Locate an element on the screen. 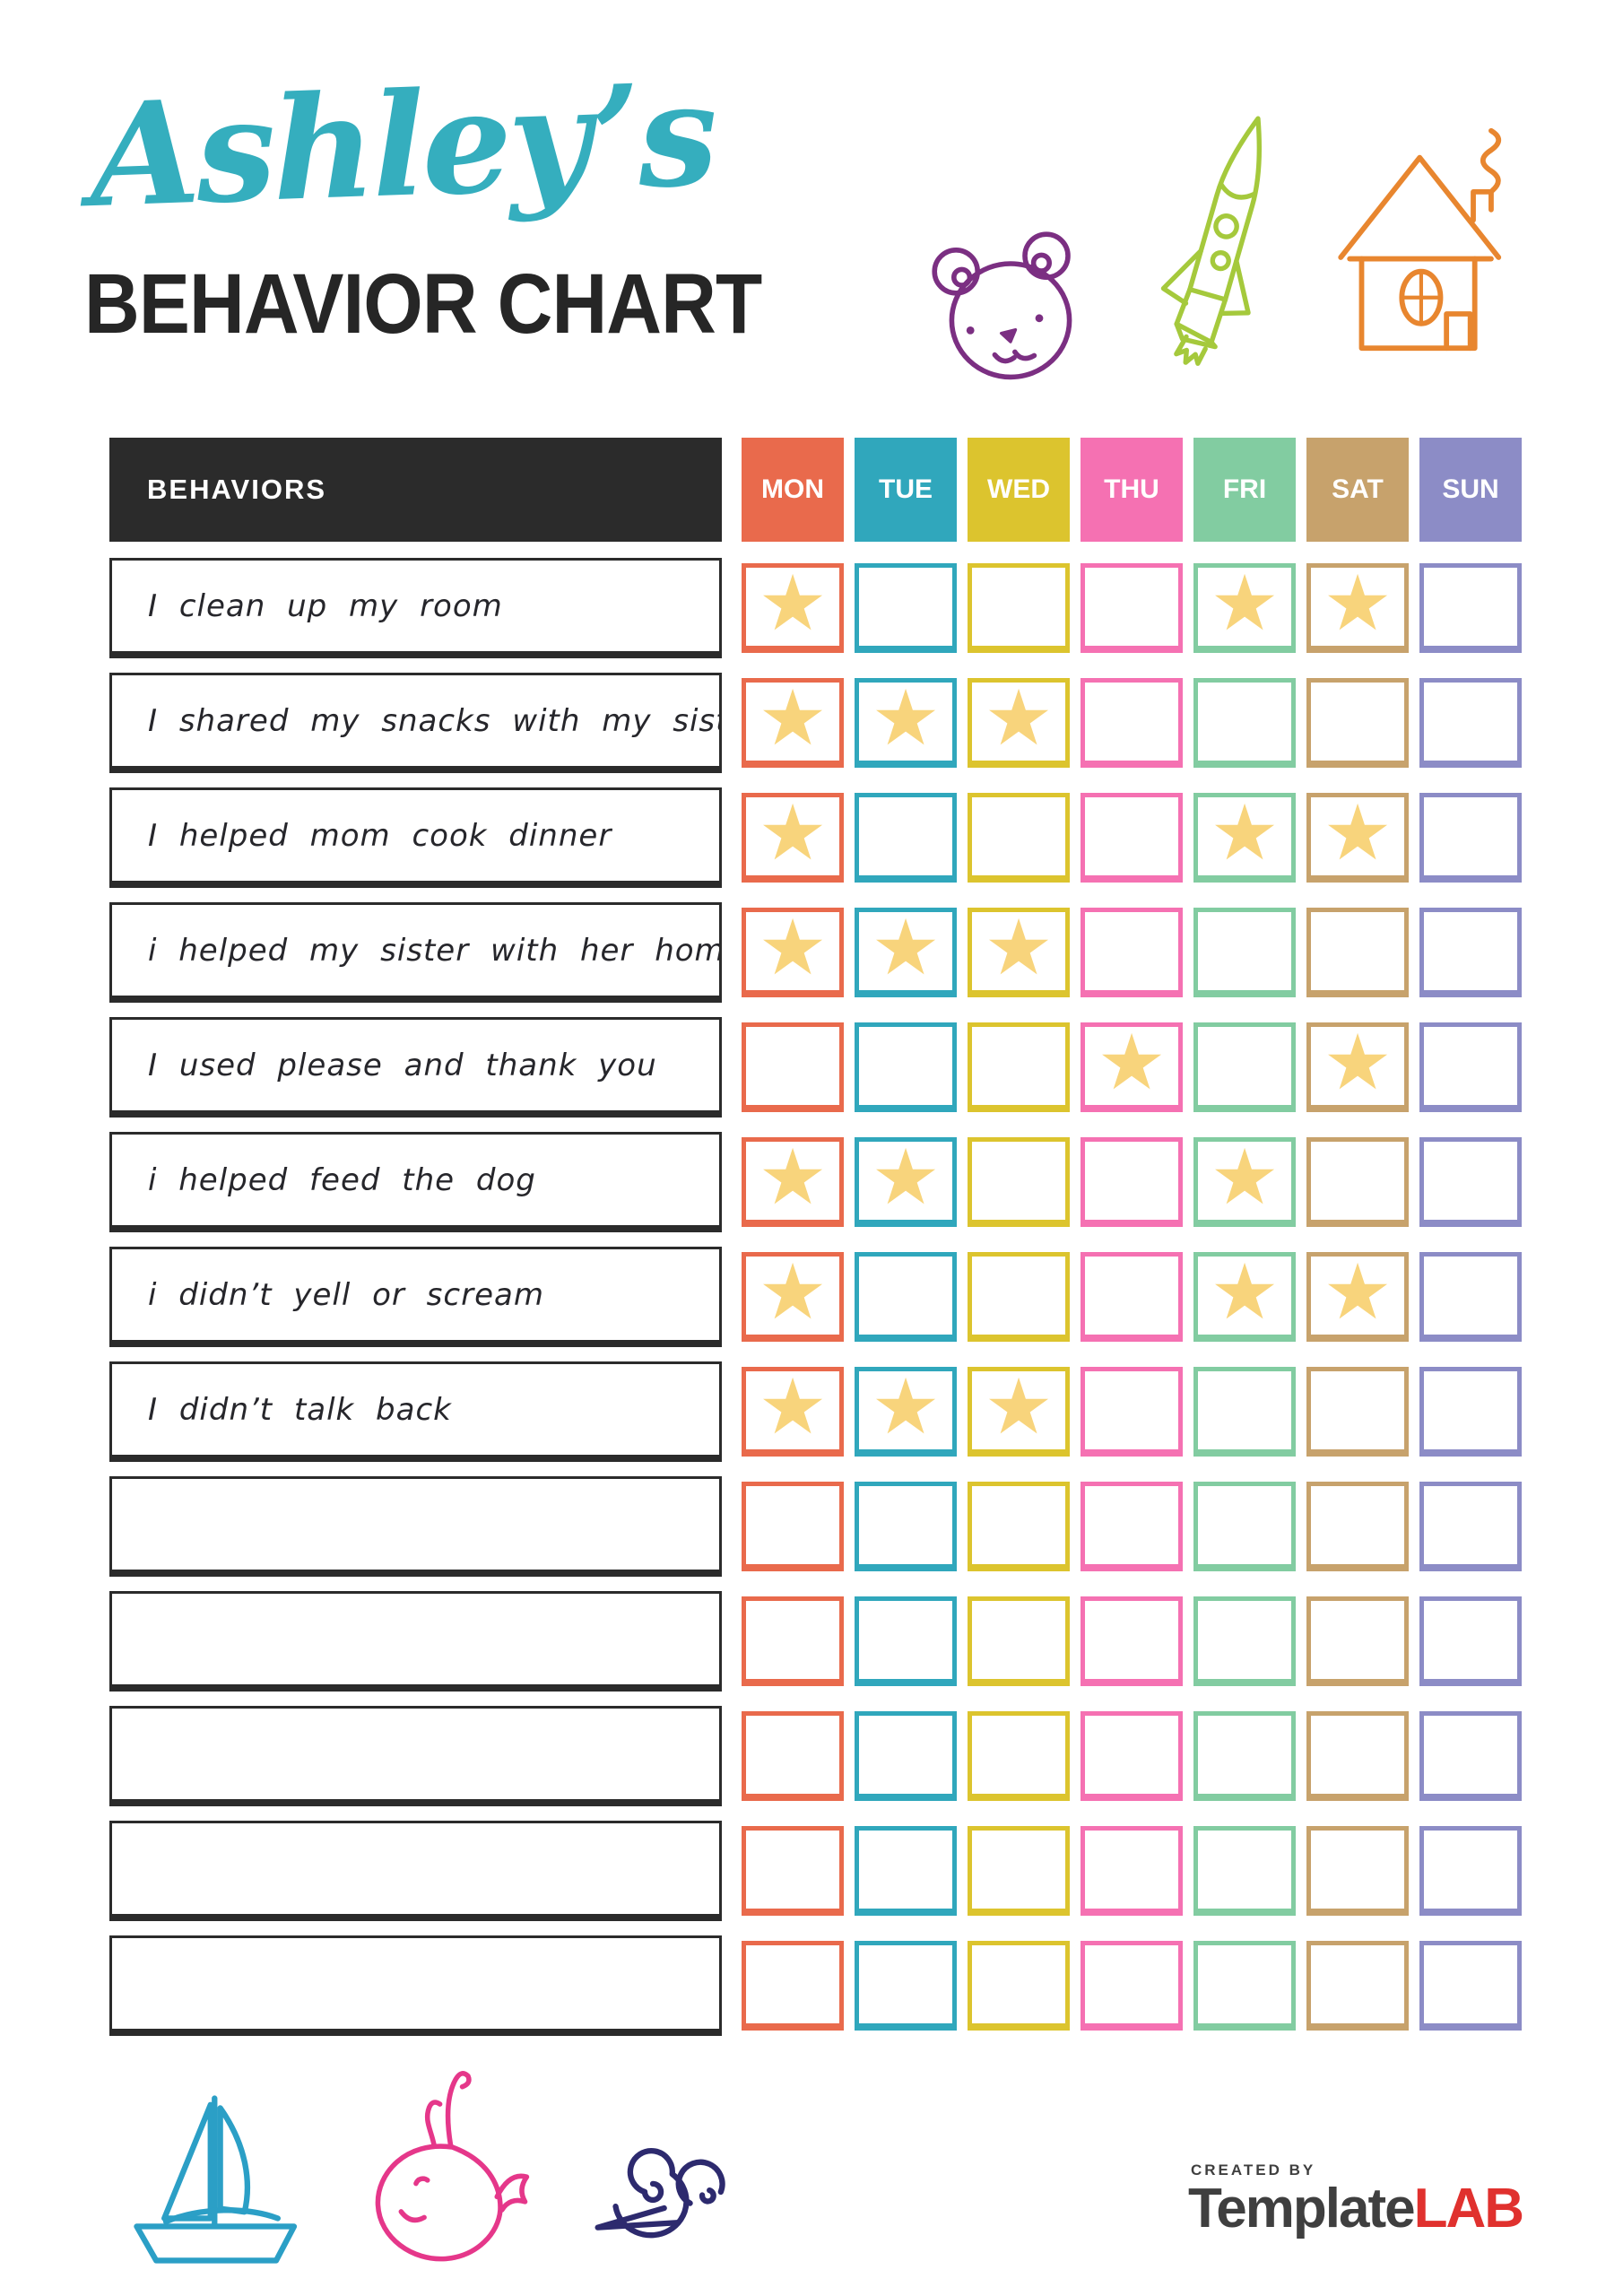 The width and height of the screenshot is (1623, 2296). behavior-label: i helped feed the dog is located at coordinates (415, 1182).